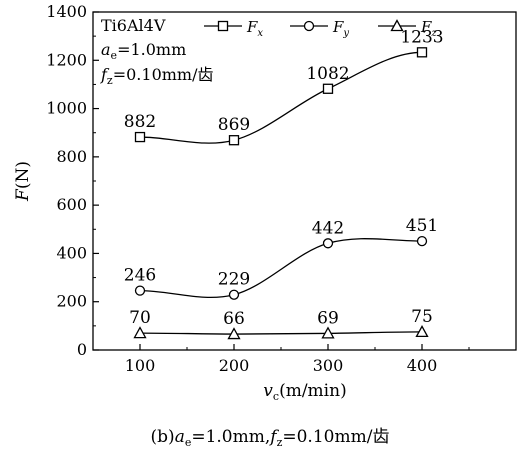  I want to click on y-axis-label: F(N), so click(23, 181).